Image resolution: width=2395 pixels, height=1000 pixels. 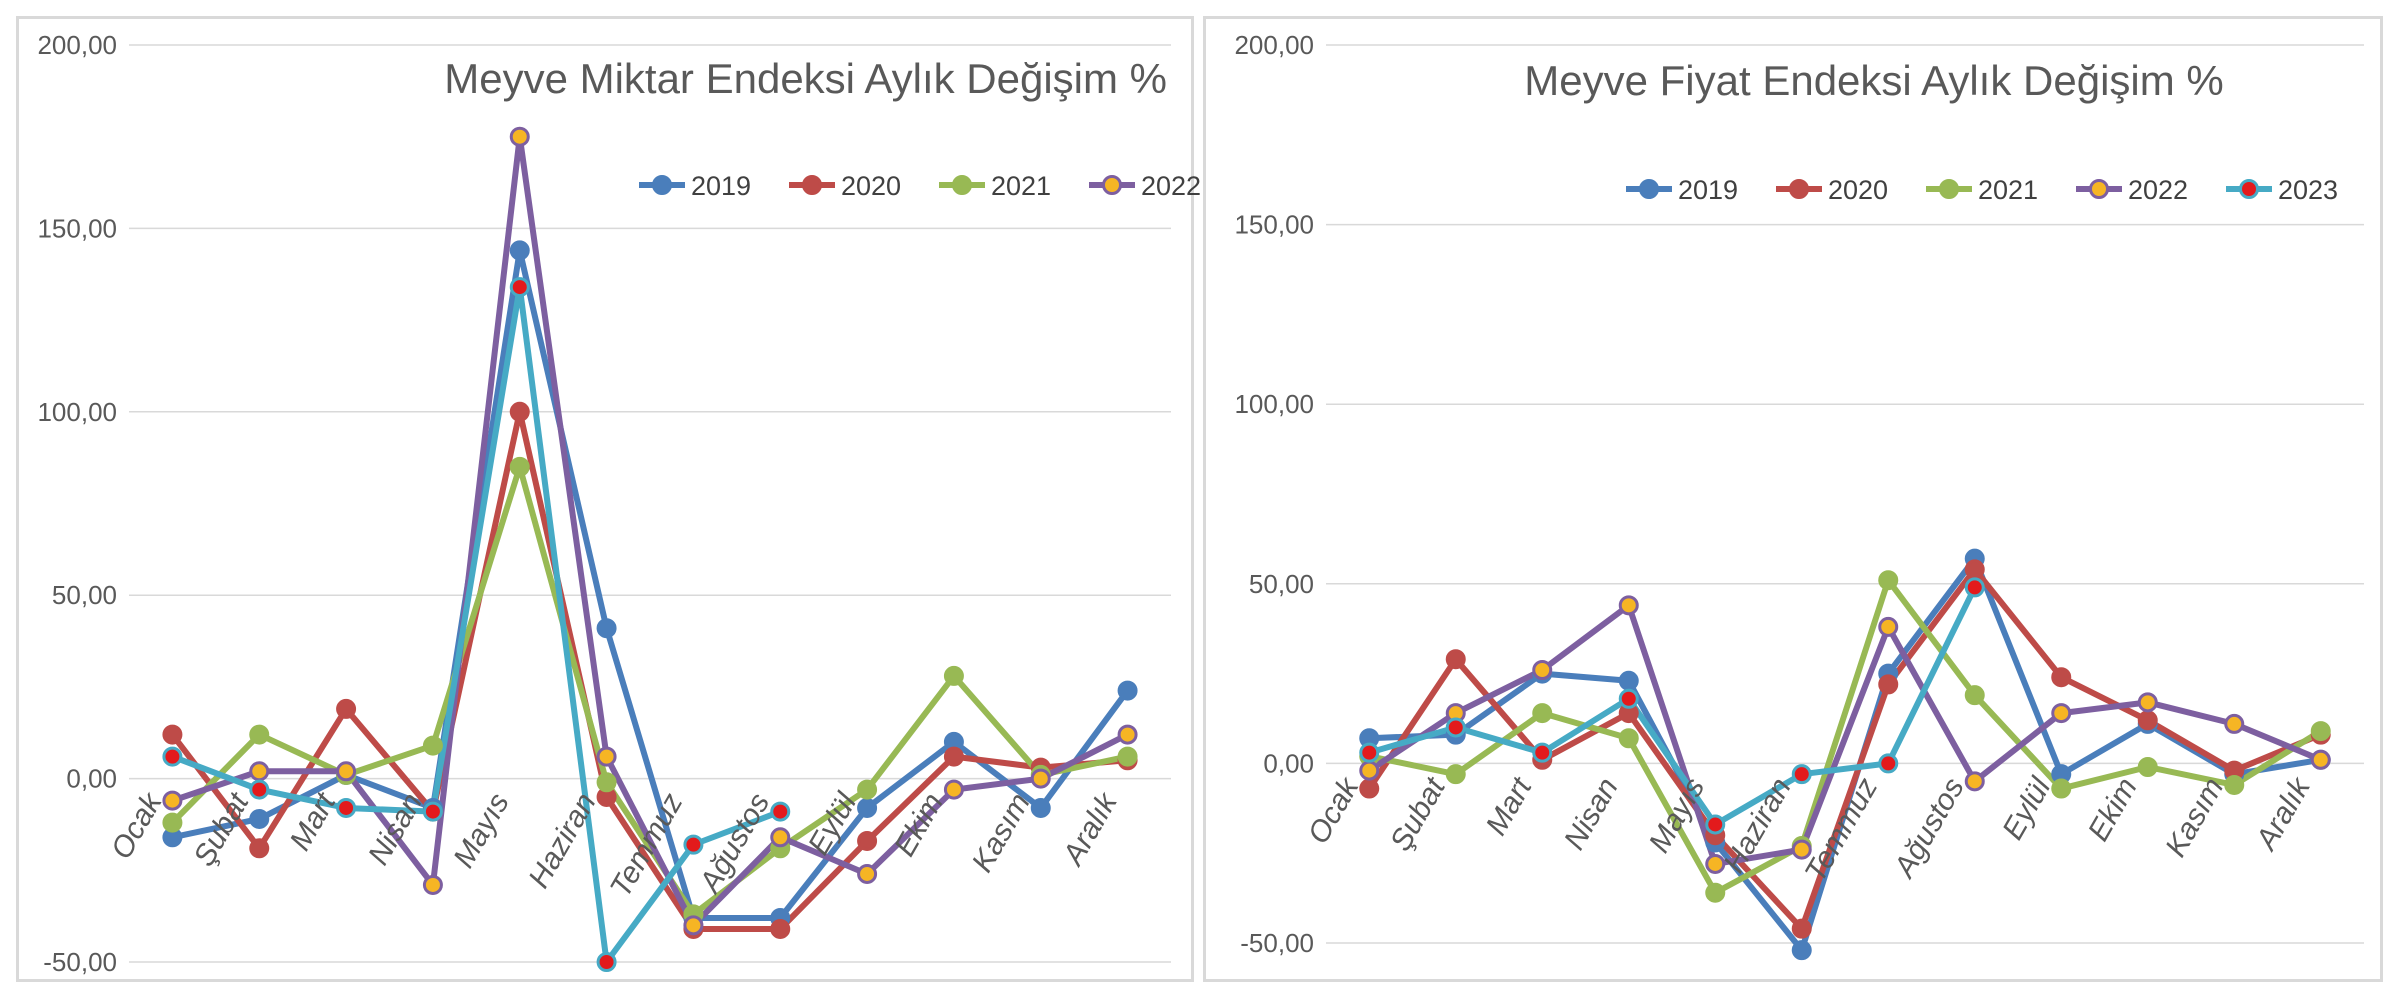 I want to click on fiyat-x-tick-label: Ocak, so click(x=1334, y=810).